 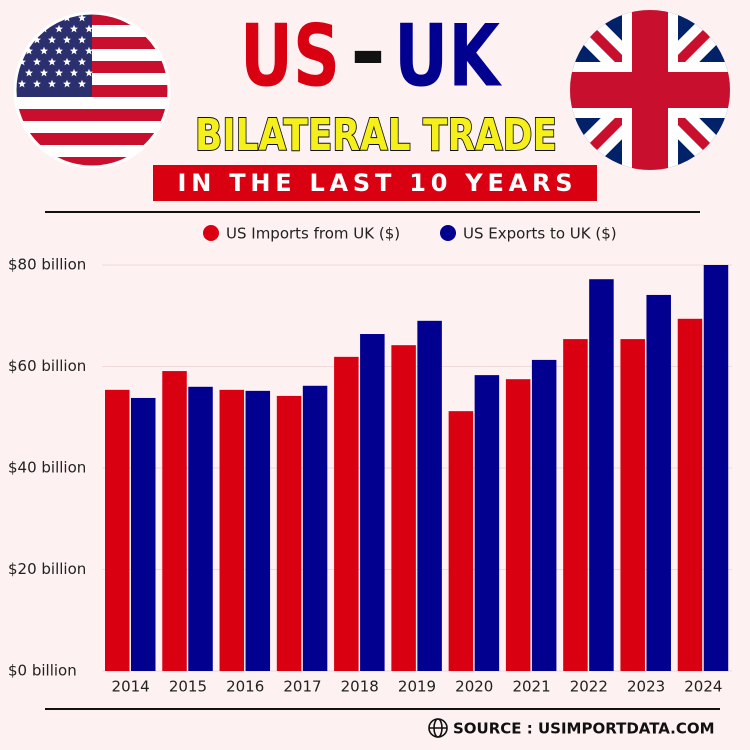 I want to click on x-tick-label: 2022, so click(x=589, y=687).